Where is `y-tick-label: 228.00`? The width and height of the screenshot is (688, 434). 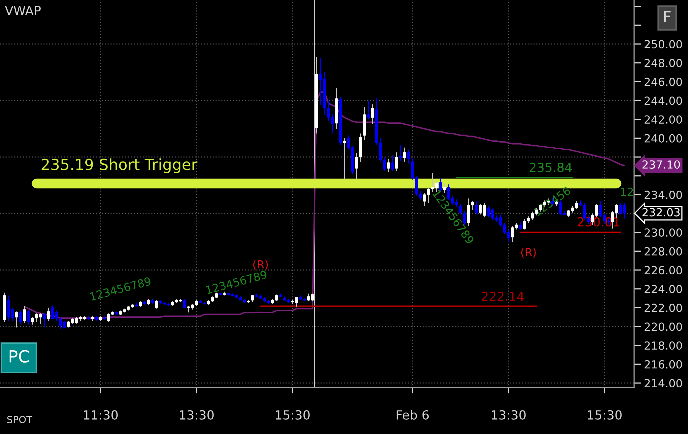 y-tick-label: 228.00 is located at coordinates (663, 251).